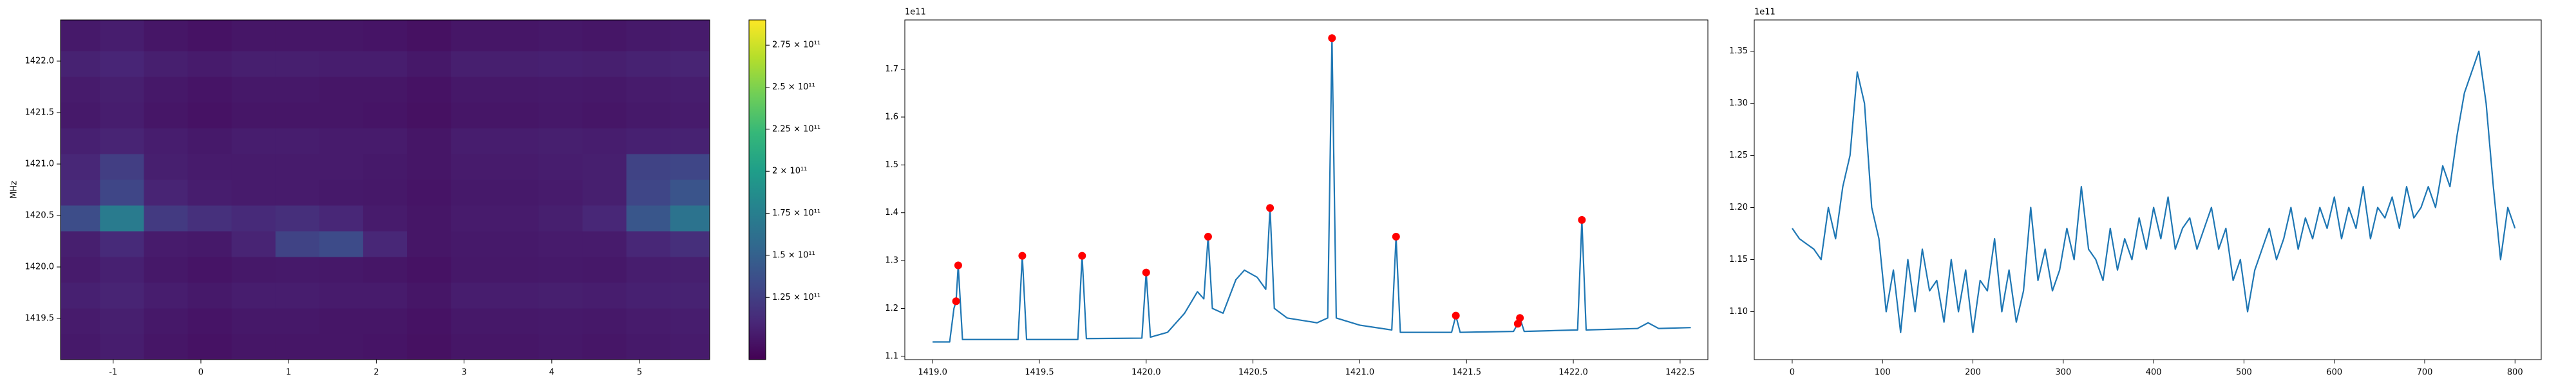 This screenshot has height=386, width=2576. Describe the element at coordinates (1883, 373) in the screenshot. I see `x-tick-label: 100` at that location.